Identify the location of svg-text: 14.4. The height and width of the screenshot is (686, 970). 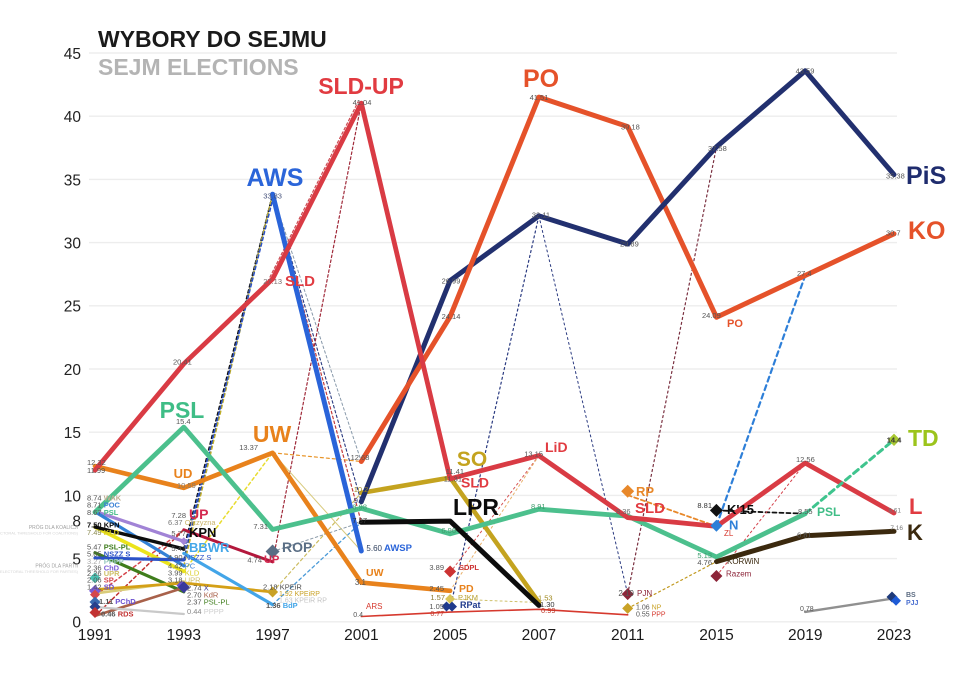
(894, 440).